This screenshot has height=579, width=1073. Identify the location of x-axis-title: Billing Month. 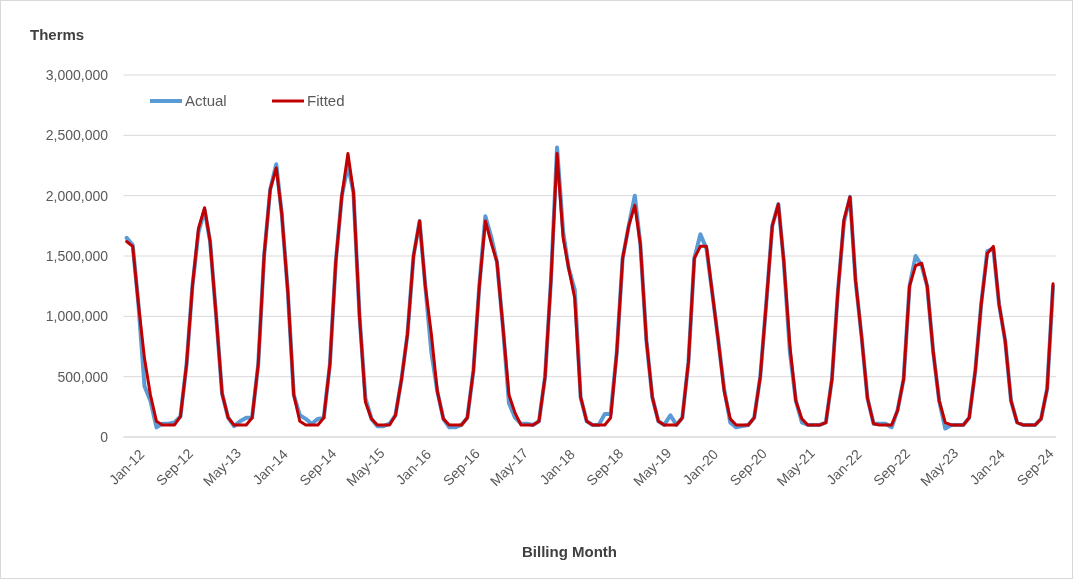
(569, 551).